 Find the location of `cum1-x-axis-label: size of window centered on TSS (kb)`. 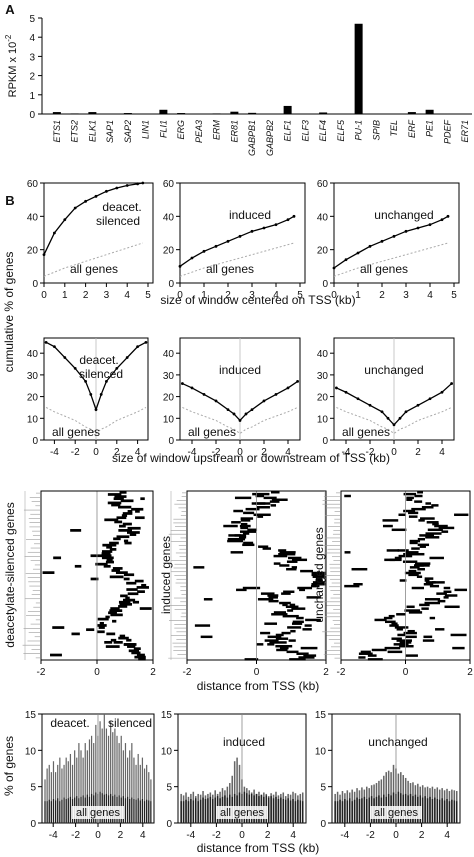

cum1-x-axis-label: size of window centered on TSS (kb) is located at coordinates (257, 300).